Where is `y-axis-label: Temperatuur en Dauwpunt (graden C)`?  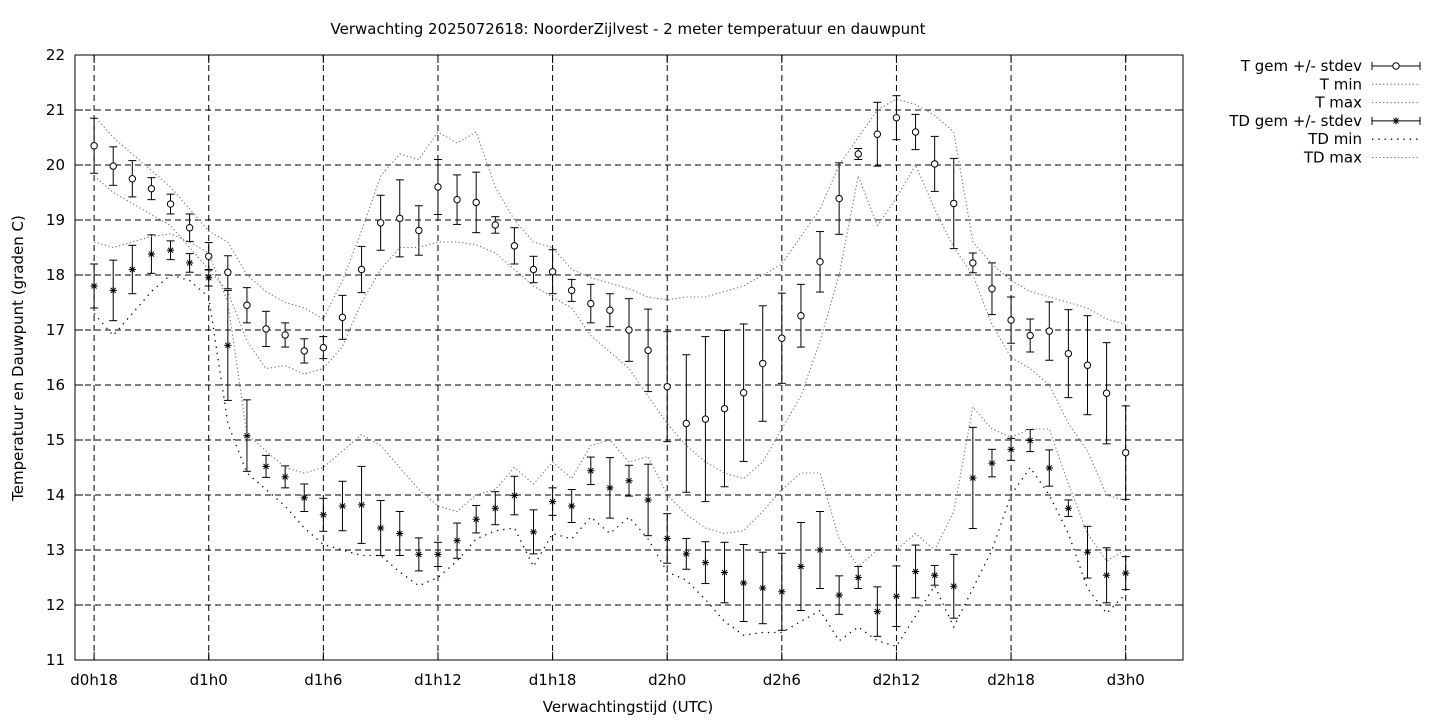
y-axis-label: Temperatuur en Dauwpunt (graden C) is located at coordinates (18, 358).